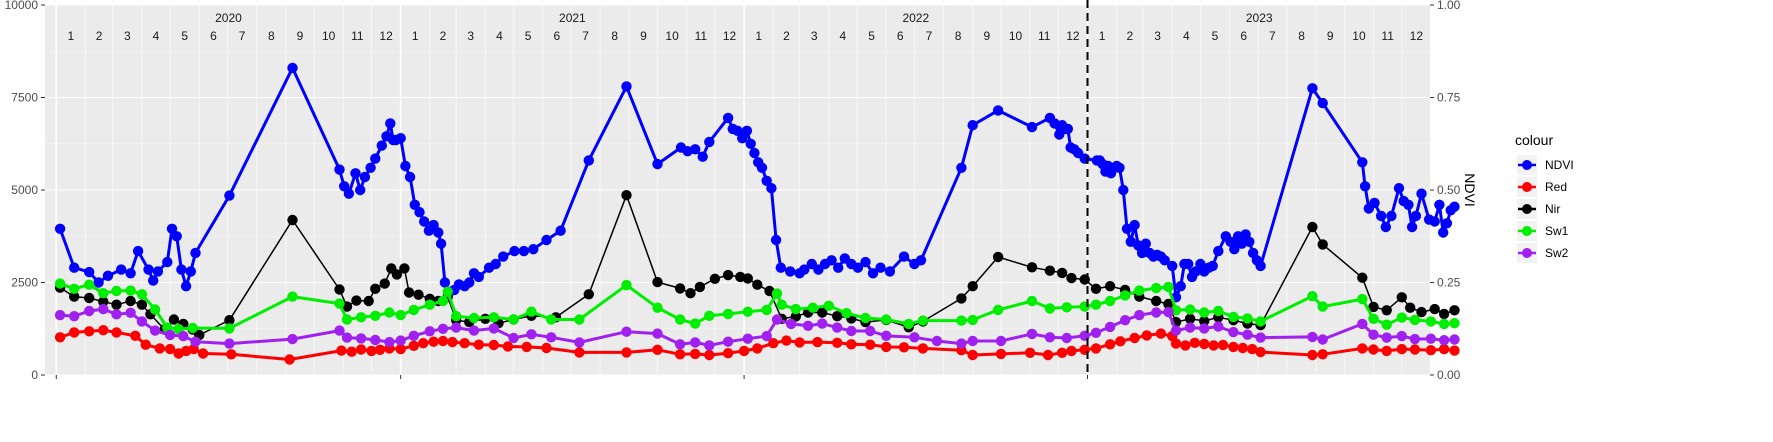 Image resolution: width=1773 pixels, height=442 pixels. I want to click on y-tick-label: 0, so click(34, 375).